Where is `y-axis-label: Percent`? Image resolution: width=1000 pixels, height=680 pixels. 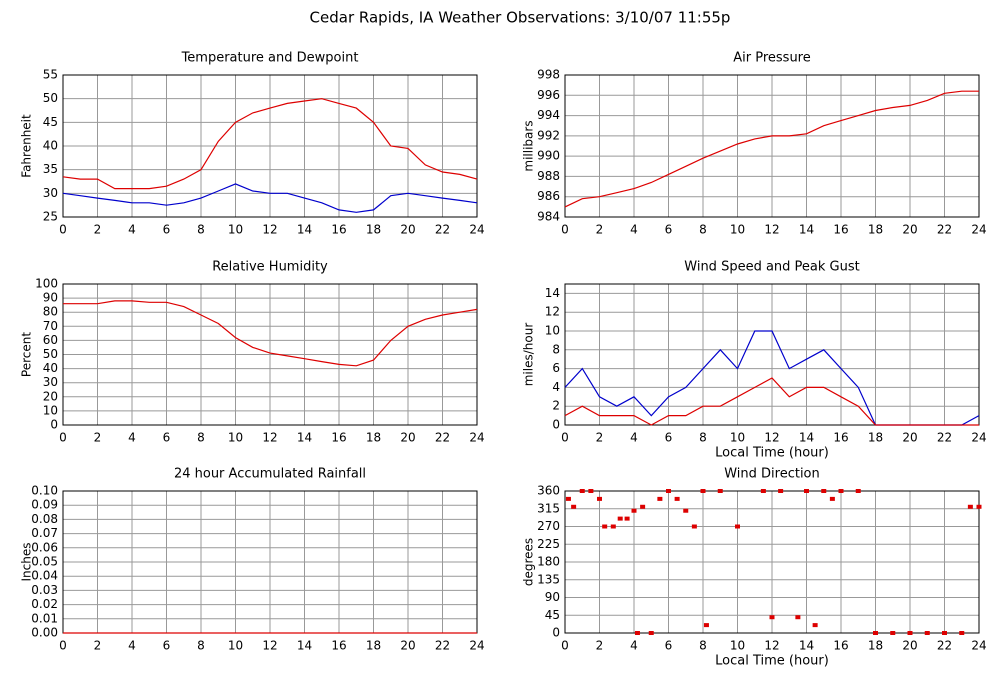 y-axis-label: Percent is located at coordinates (27, 354).